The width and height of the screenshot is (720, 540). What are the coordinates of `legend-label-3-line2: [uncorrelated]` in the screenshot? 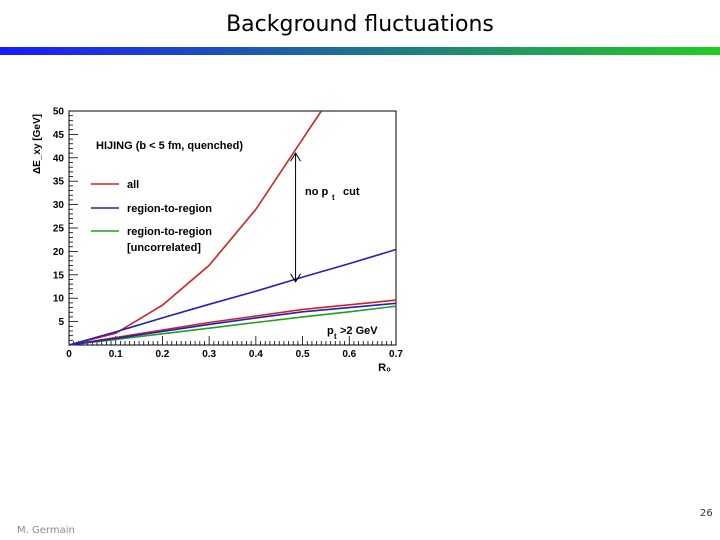 It's located at (164, 248).